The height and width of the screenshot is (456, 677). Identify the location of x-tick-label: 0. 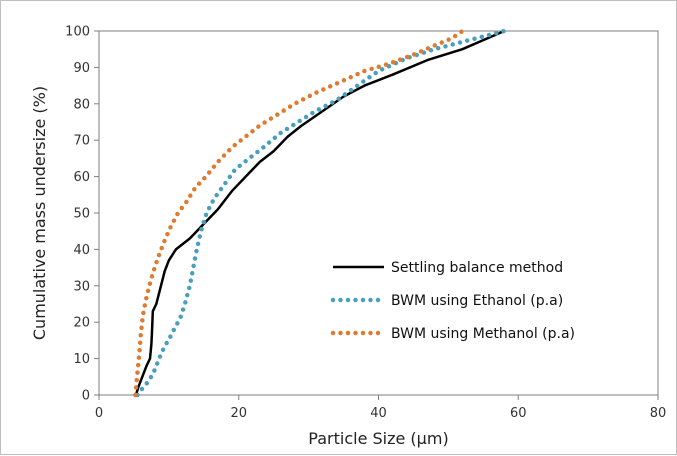
(99, 413).